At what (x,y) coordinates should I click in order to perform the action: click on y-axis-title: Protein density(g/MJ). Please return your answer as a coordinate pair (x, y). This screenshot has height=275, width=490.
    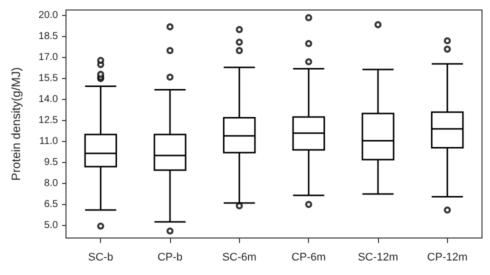
    Looking at the image, I should click on (16, 124).